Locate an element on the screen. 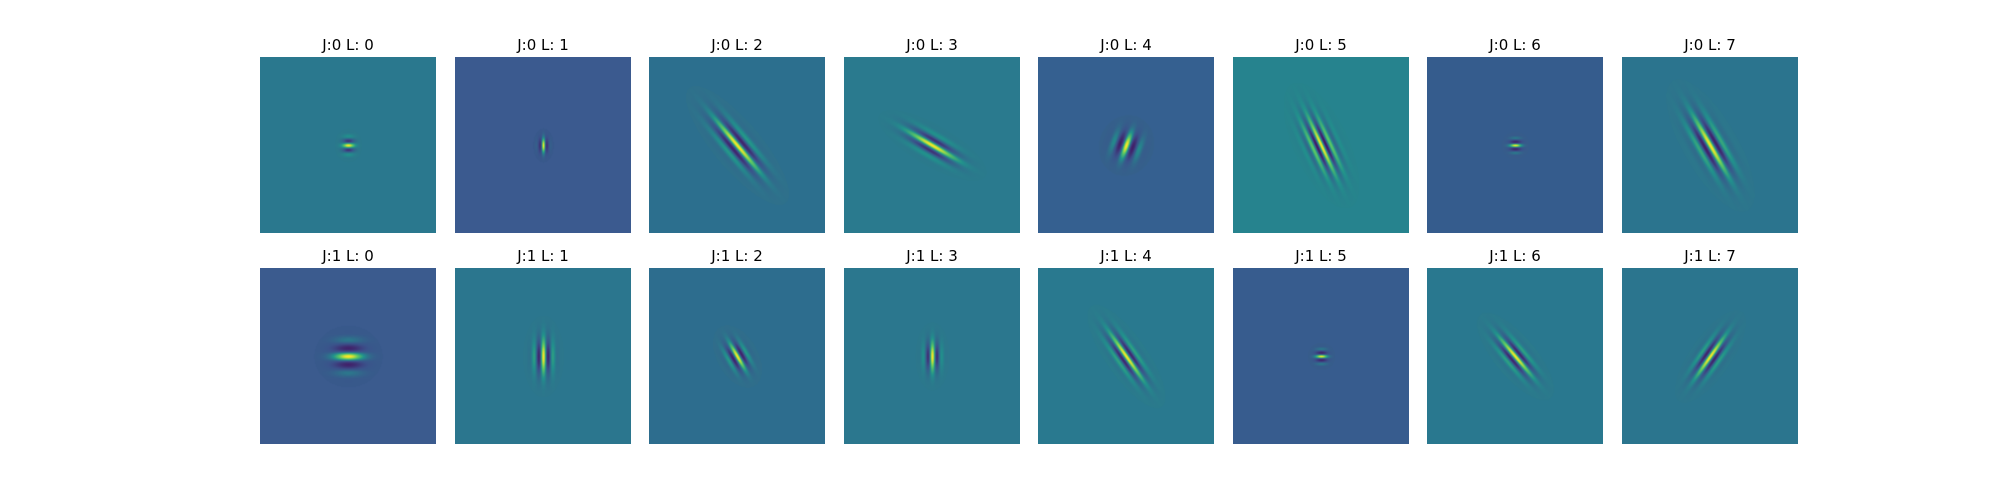 The image size is (2000, 500). filter-panel: J:0 L: 2 is located at coordinates (737, 134).